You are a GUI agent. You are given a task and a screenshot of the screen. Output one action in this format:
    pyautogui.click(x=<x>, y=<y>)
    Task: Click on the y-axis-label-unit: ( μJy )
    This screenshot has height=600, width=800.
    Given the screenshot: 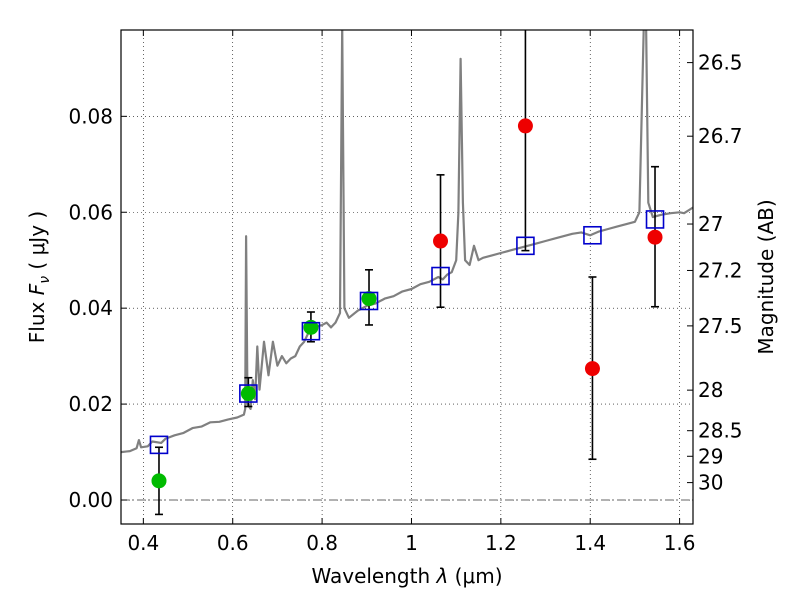 What is the action you would take?
    pyautogui.click(x=37, y=243)
    